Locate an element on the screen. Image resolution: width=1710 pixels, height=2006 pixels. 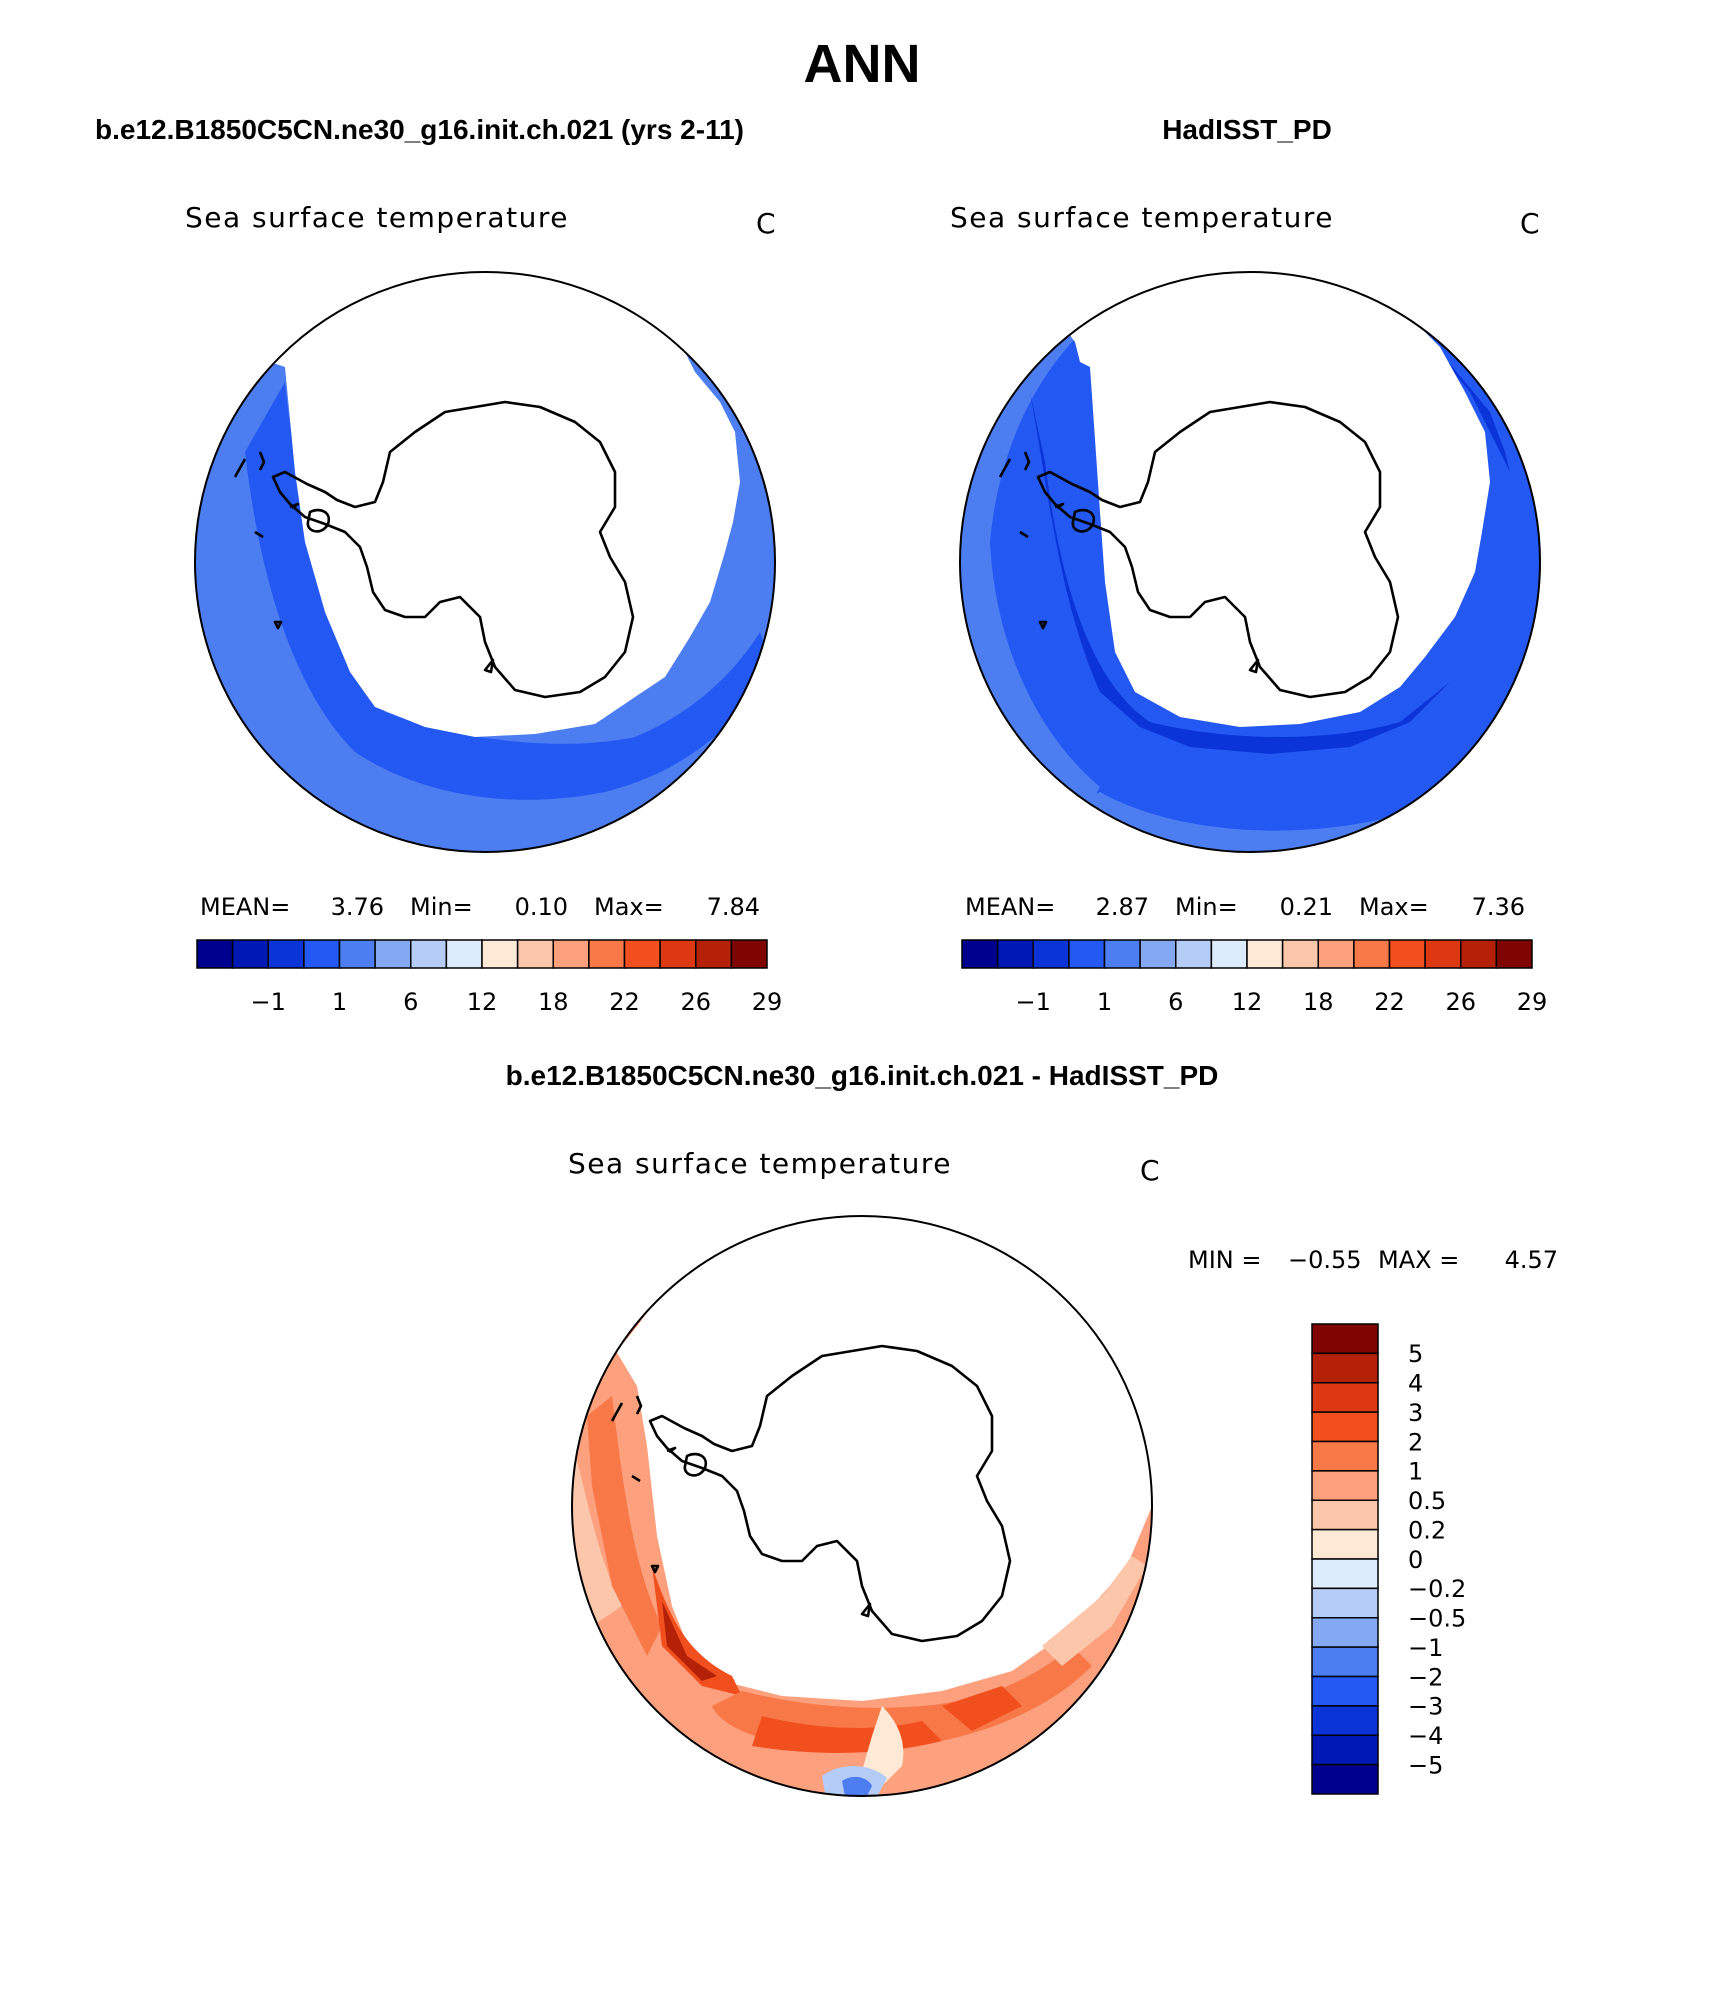
panel-model-variable: Sea surface temperature is located at coordinates (377, 217).